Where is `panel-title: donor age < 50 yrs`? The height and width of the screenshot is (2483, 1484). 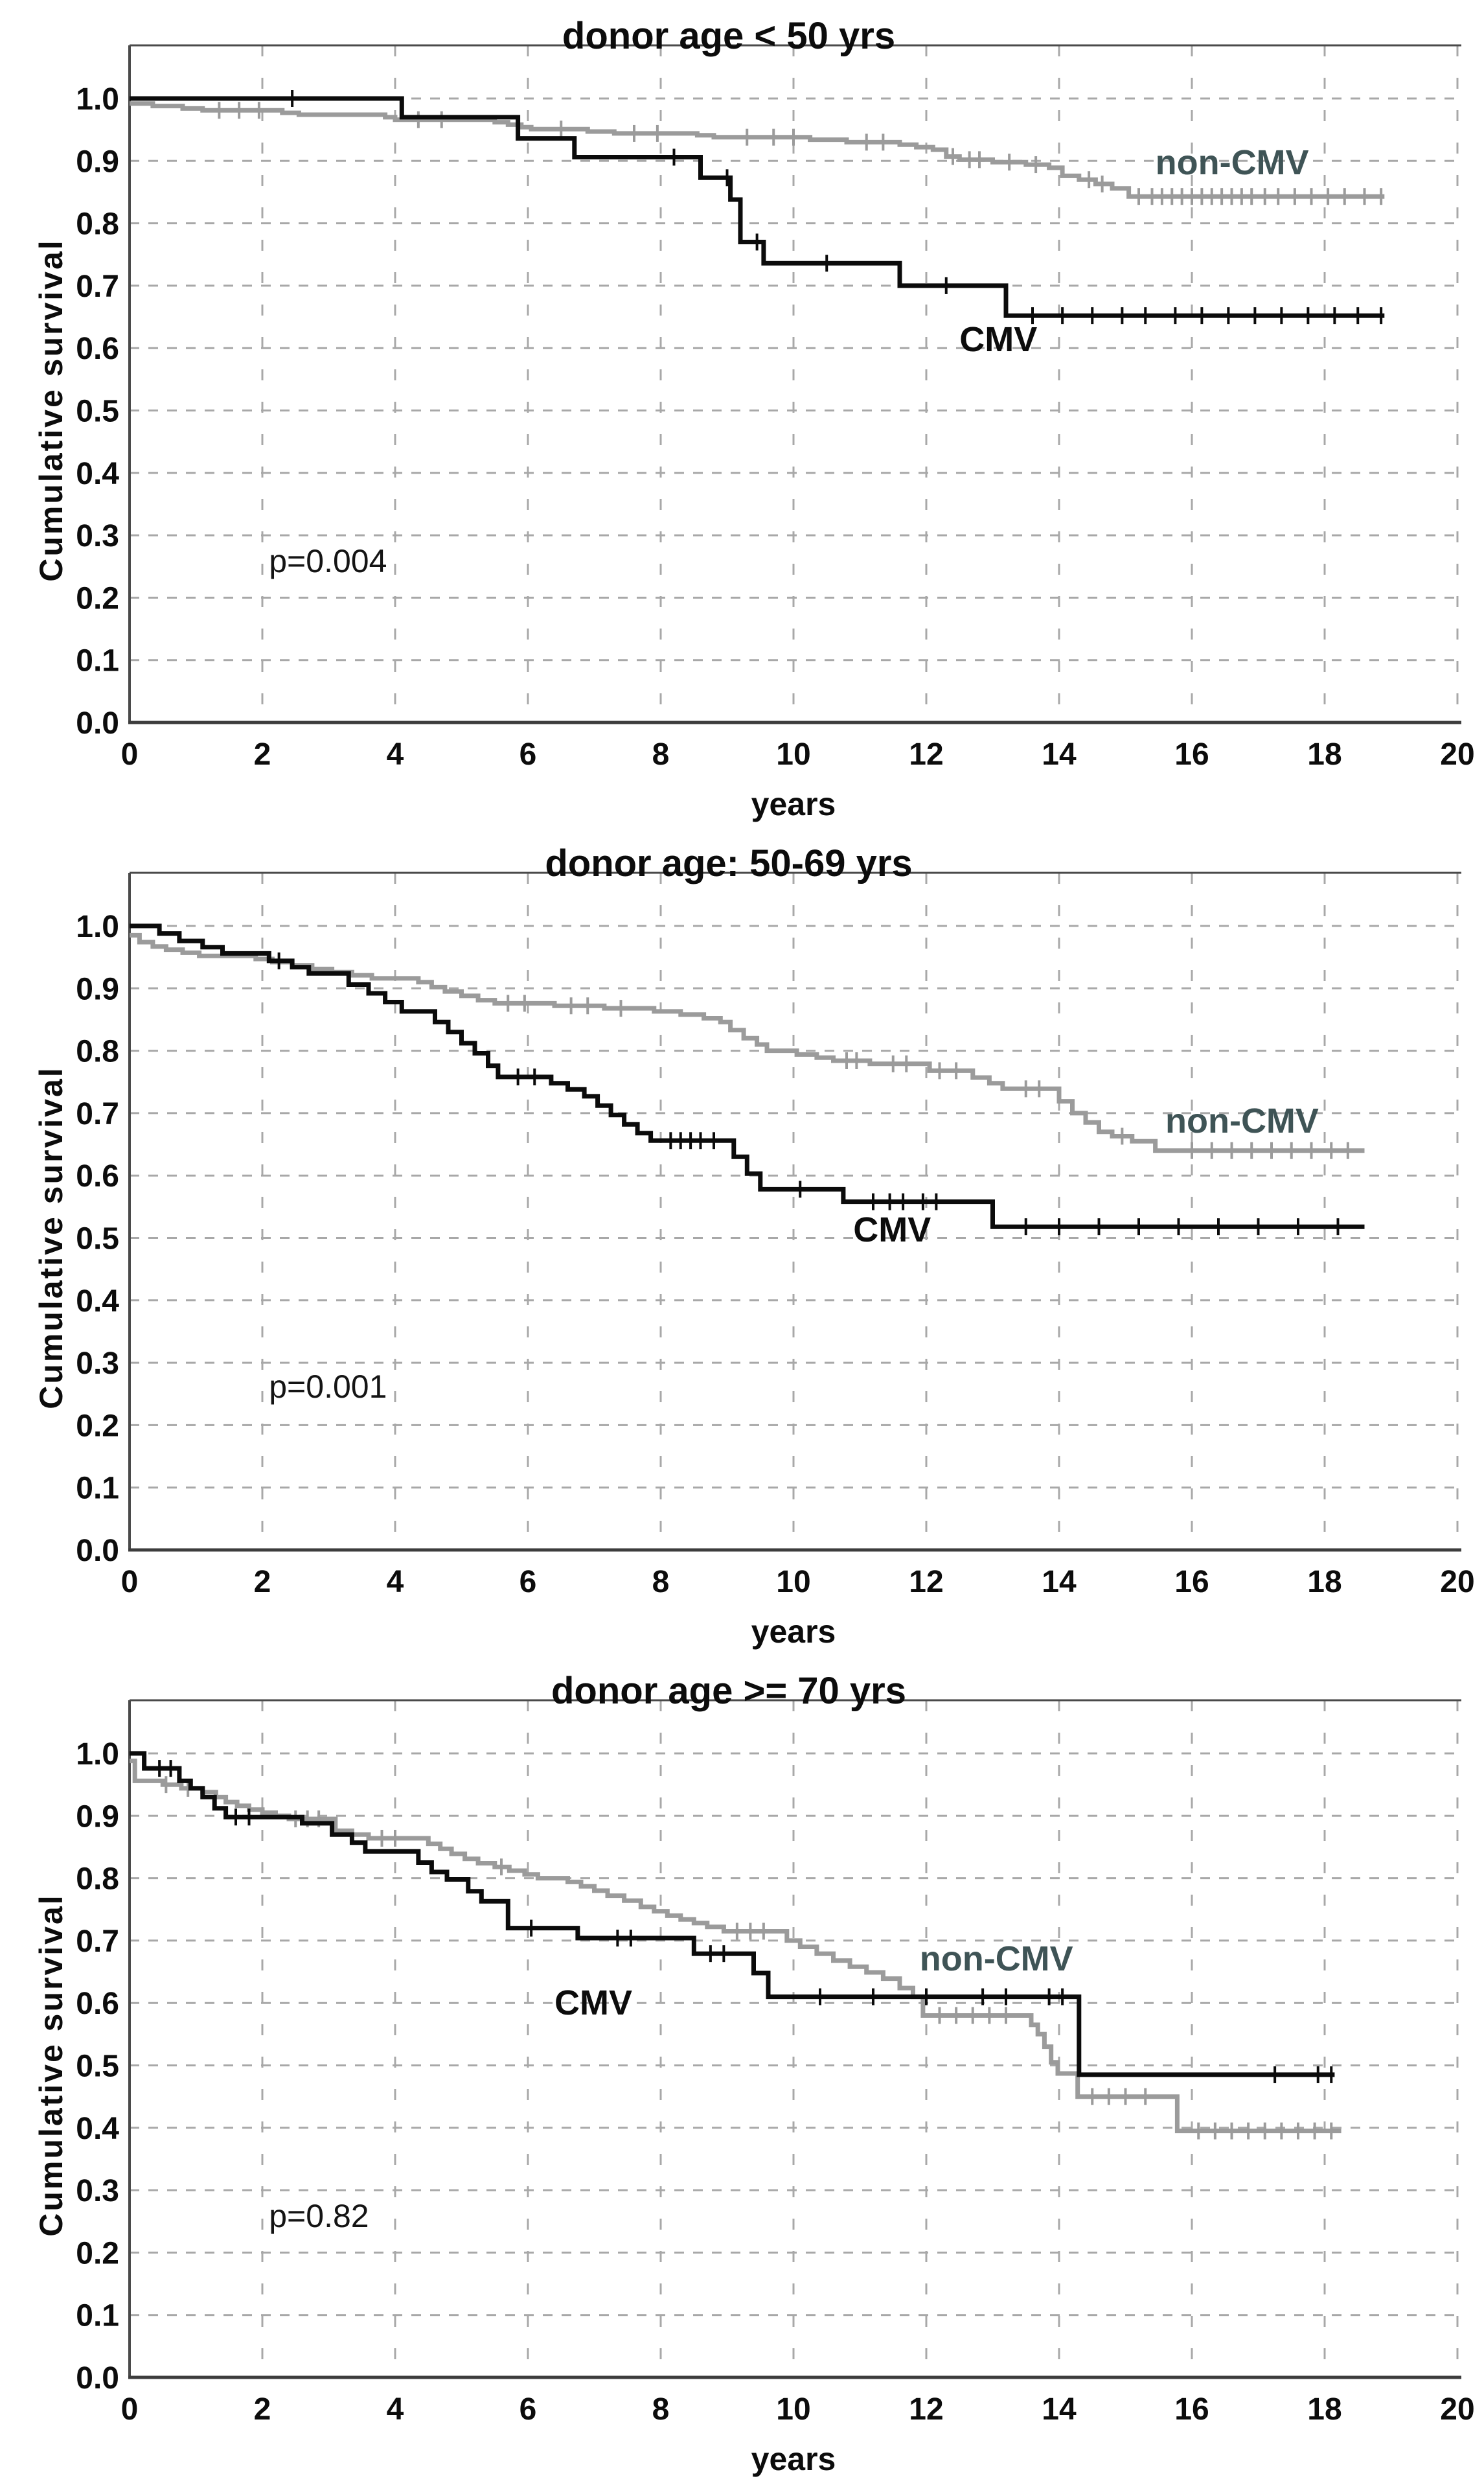
panel-title: donor age < 50 yrs is located at coordinates (729, 36).